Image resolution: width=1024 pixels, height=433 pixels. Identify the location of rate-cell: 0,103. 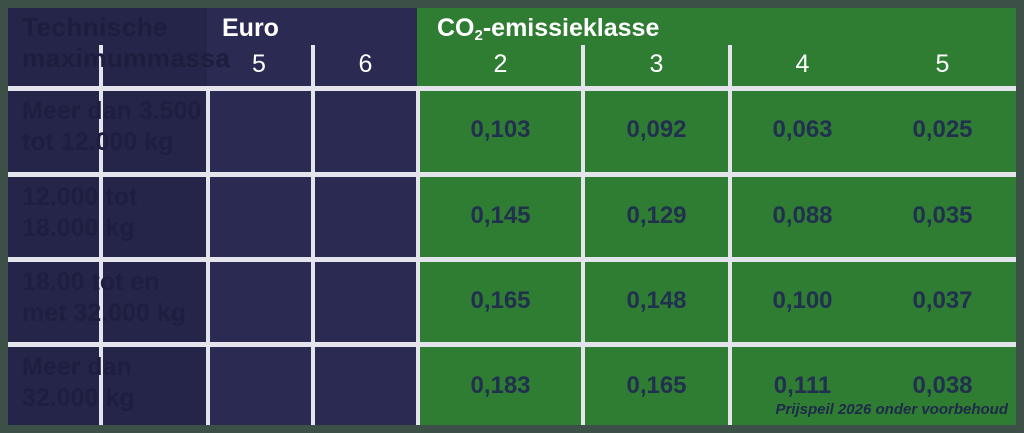
(500, 129).